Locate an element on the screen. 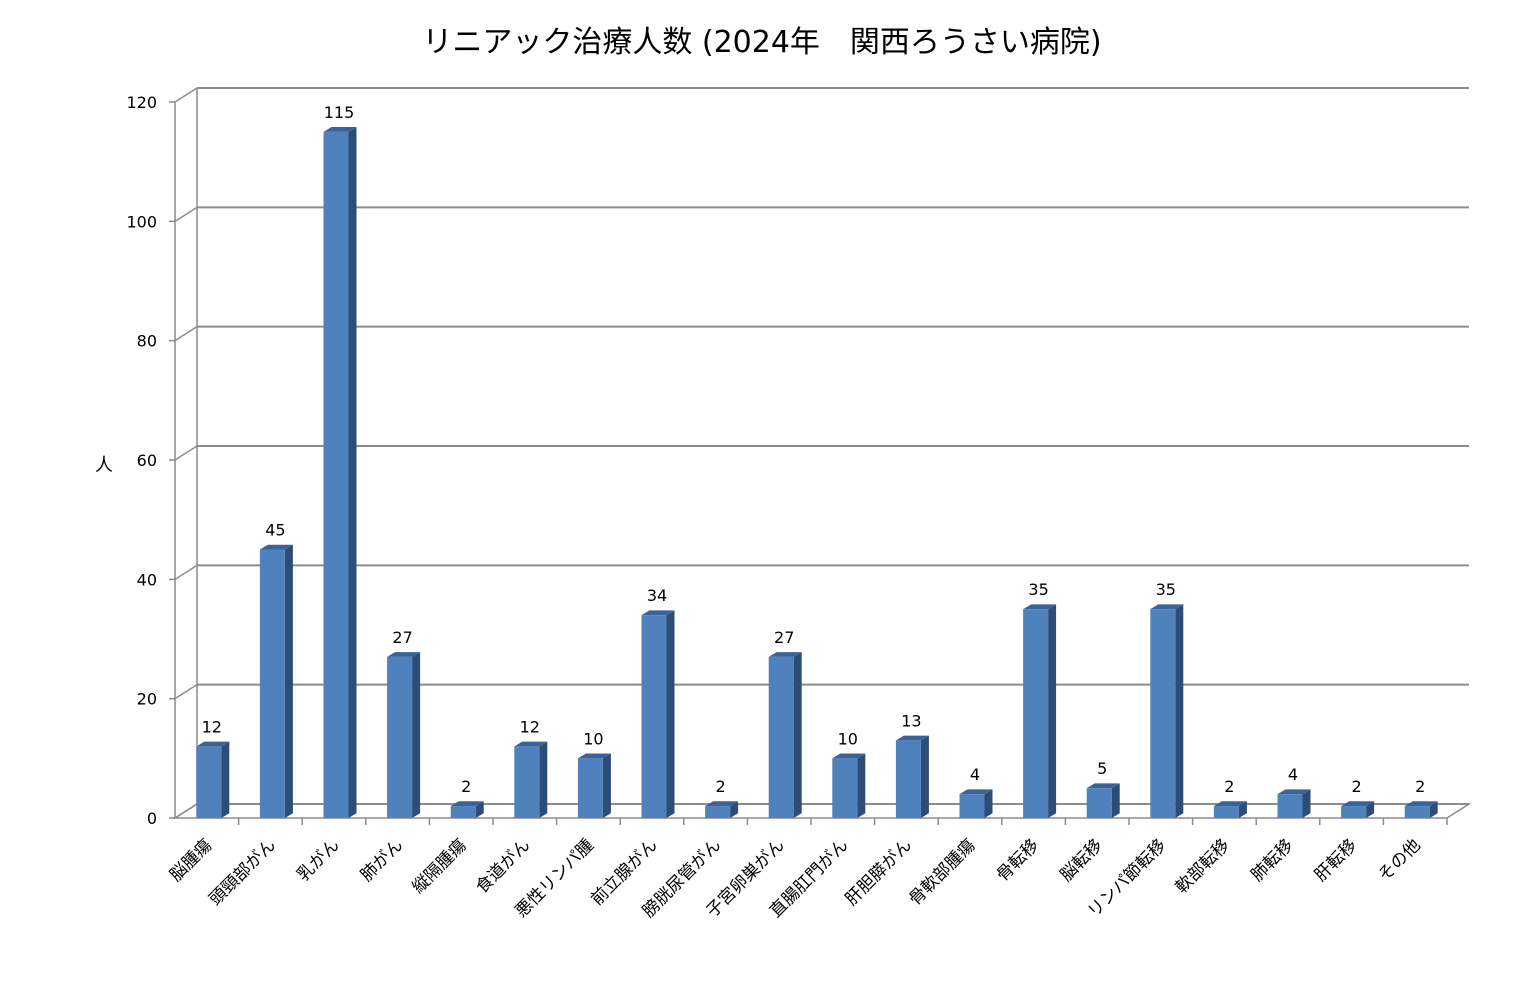 The image size is (1525, 996). y-tick-label: 20 is located at coordinates (147, 699).